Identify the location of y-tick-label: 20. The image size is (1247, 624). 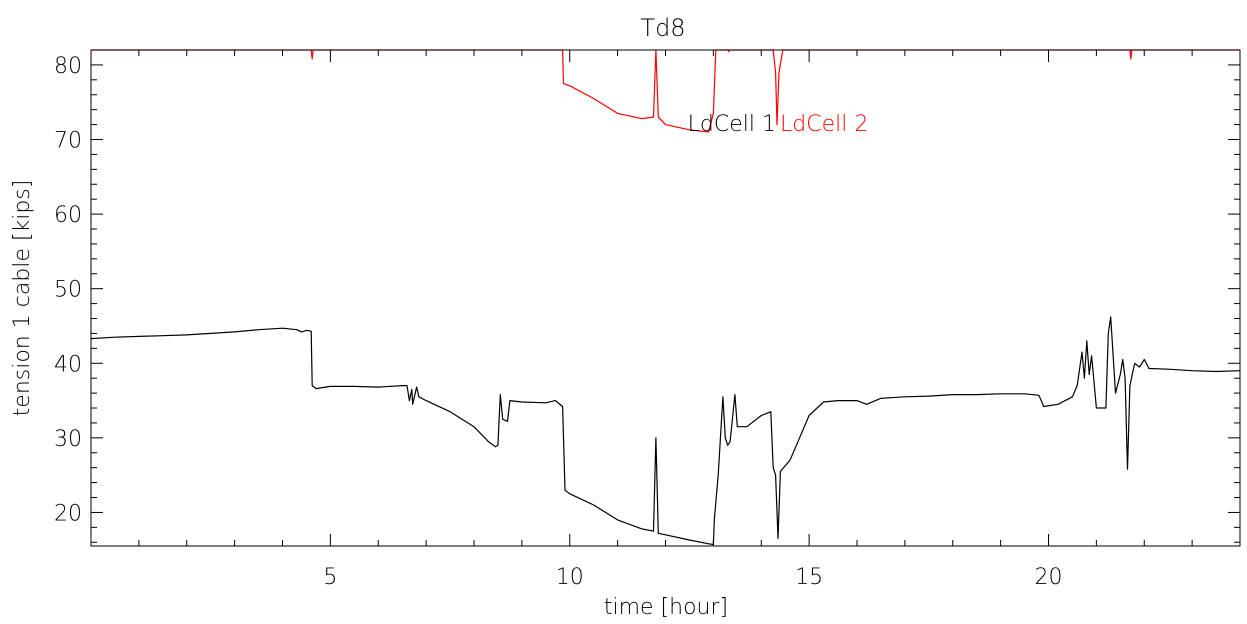
(68, 513).